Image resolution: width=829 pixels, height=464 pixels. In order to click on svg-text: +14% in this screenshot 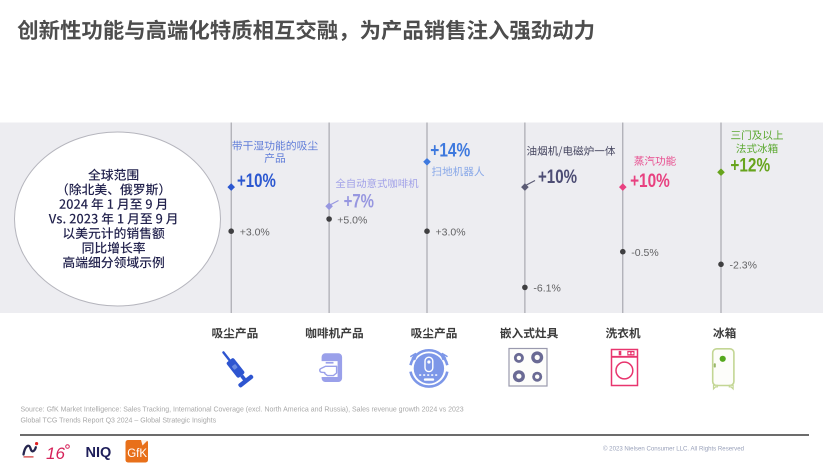, I will do `click(450, 151)`.